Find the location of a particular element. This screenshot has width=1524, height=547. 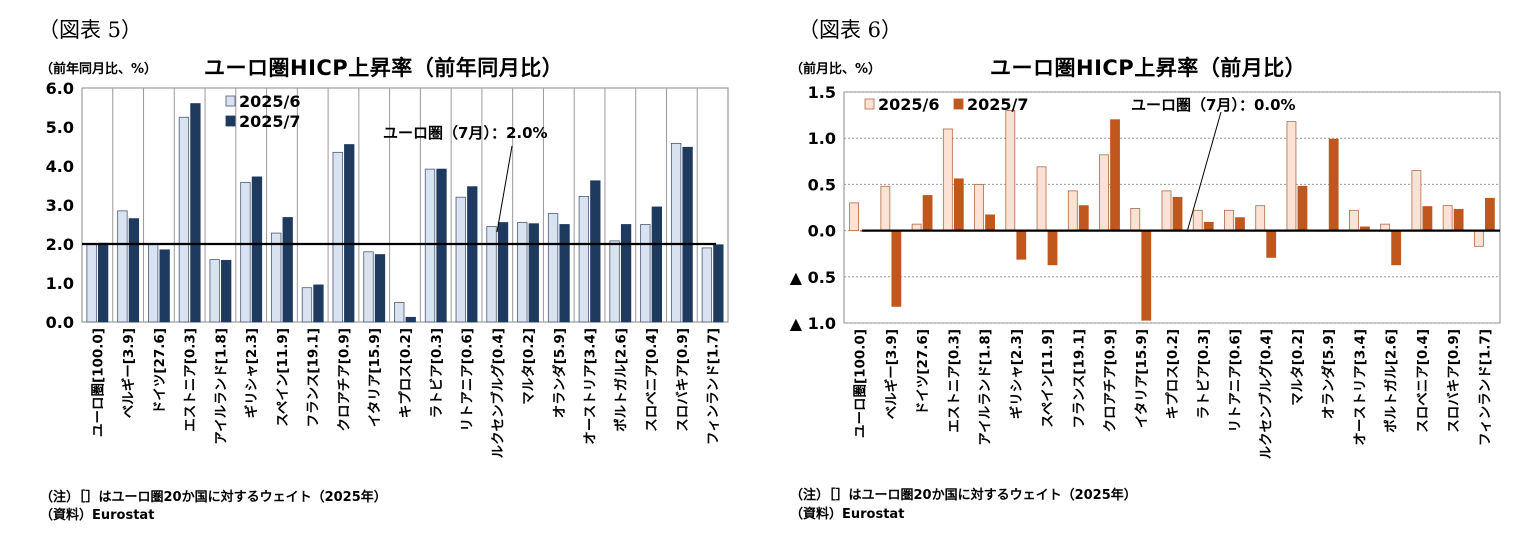

x-tick-label: エストニア[0.3] is located at coordinates (191, 380).